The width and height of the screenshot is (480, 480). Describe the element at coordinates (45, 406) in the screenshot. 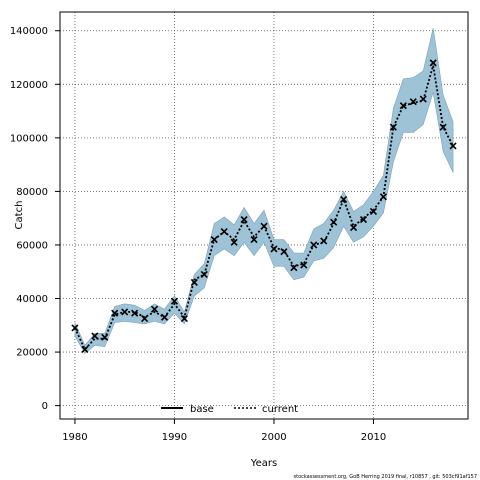

I see `y-tick-label: 0` at that location.